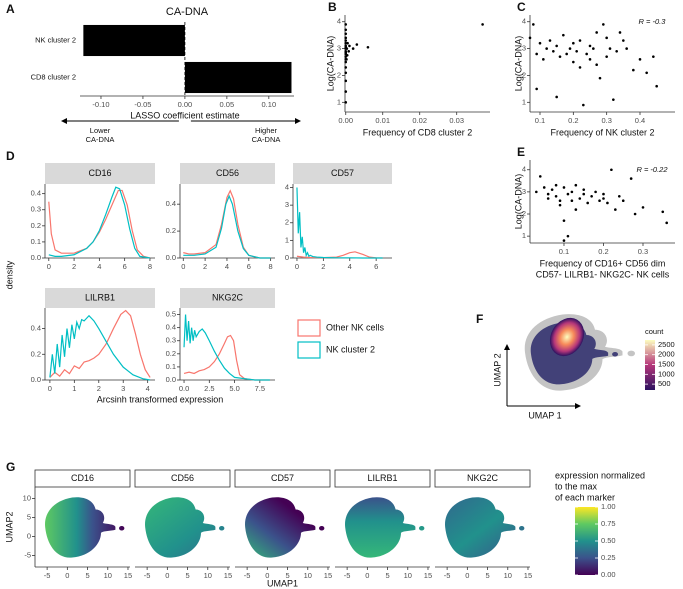  What do you see at coordinates (339, 21) in the screenshot?
I see `y-tick-label: 4` at bounding box center [339, 21].